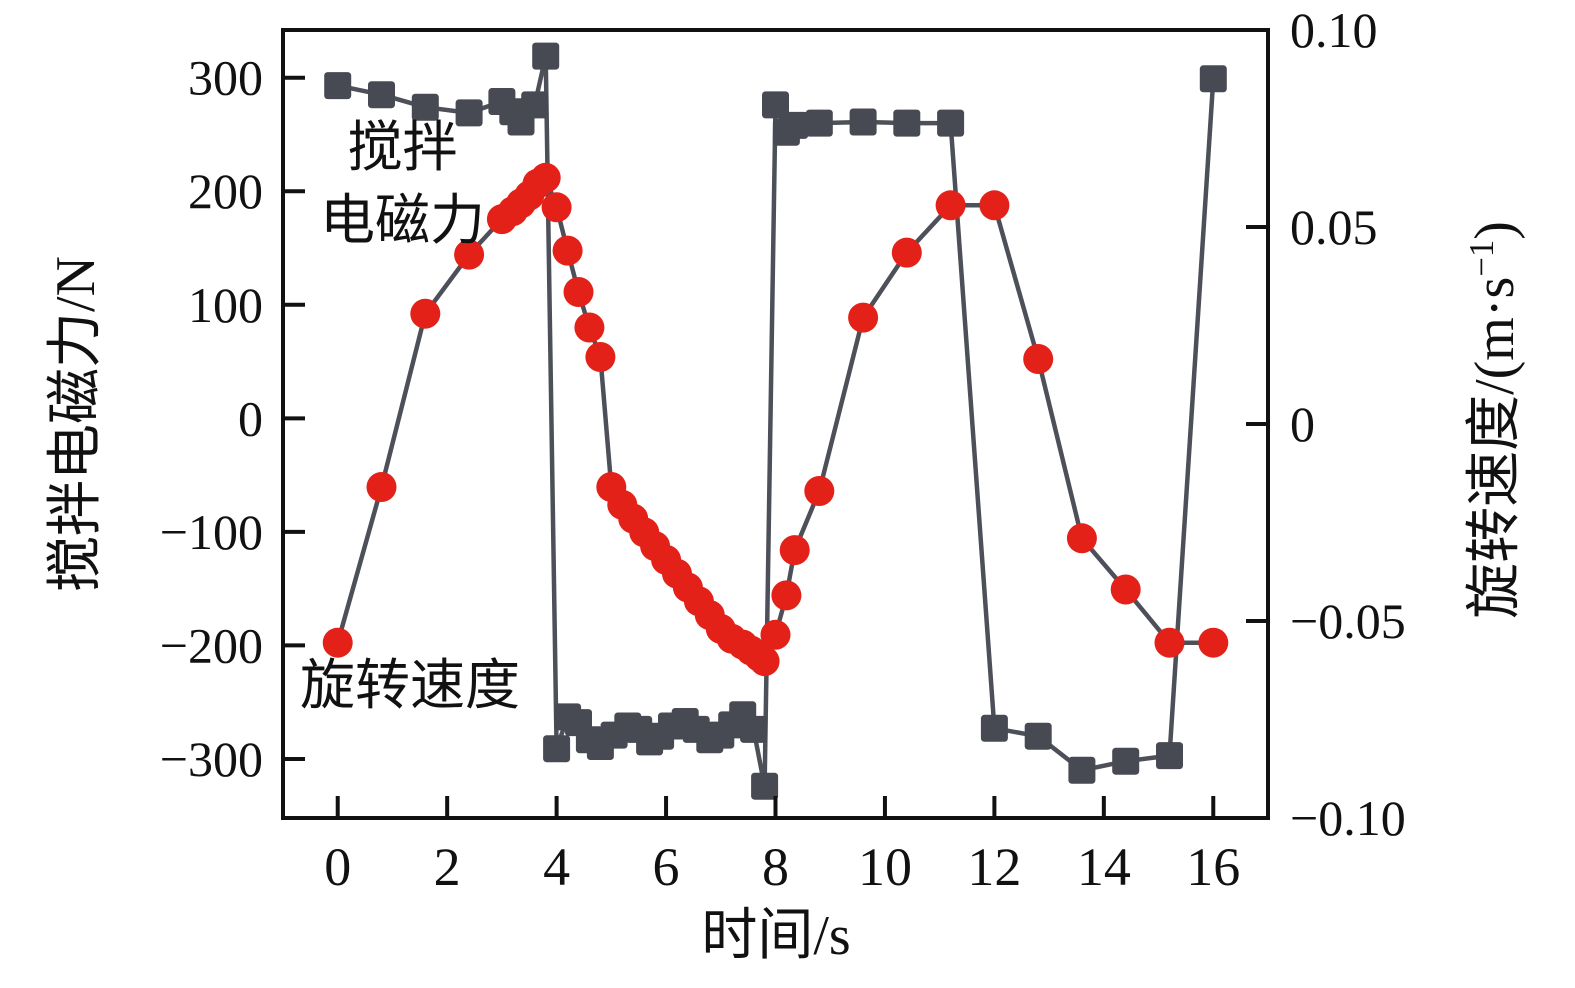 The image size is (1575, 988). I want to click on y-axis-right-title: 旋转速度/(m·s−1), so click(1494, 420).